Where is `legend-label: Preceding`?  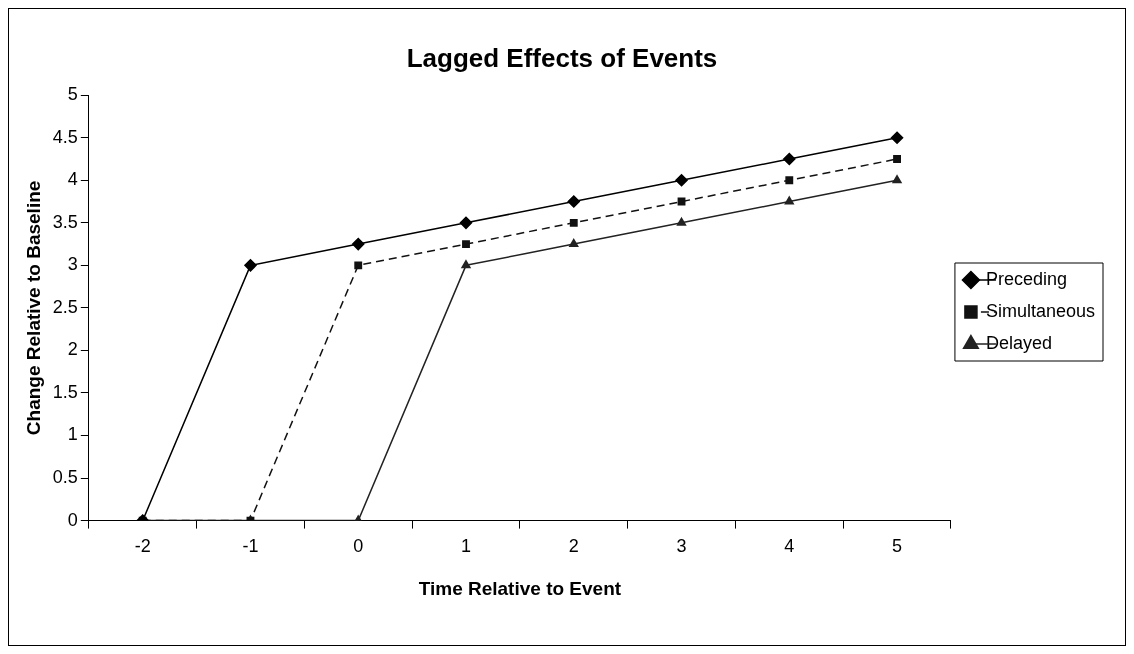 legend-label: Preceding is located at coordinates (1026, 278).